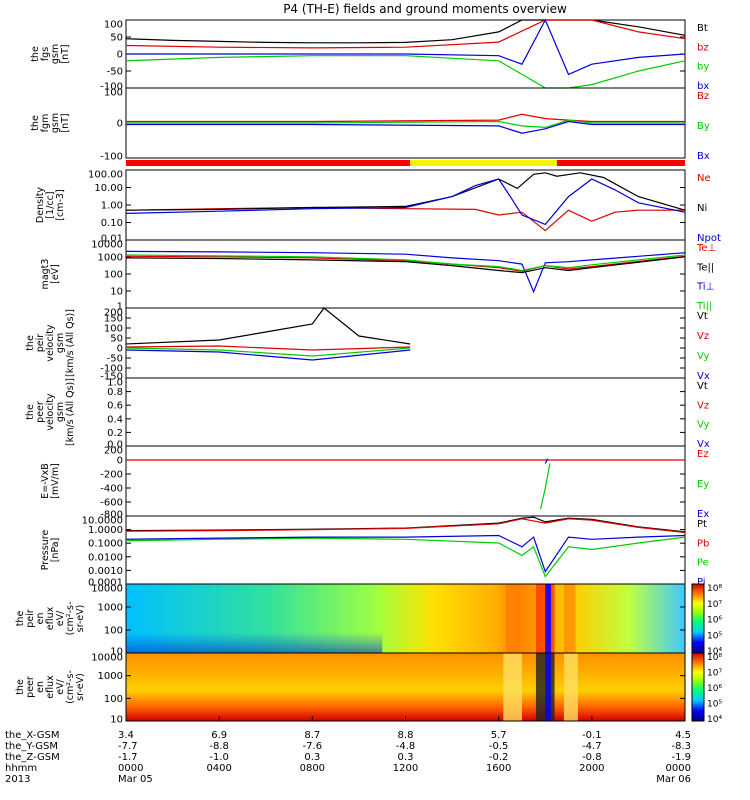  I want to click on y-tick-label: -200, so click(111, 475).